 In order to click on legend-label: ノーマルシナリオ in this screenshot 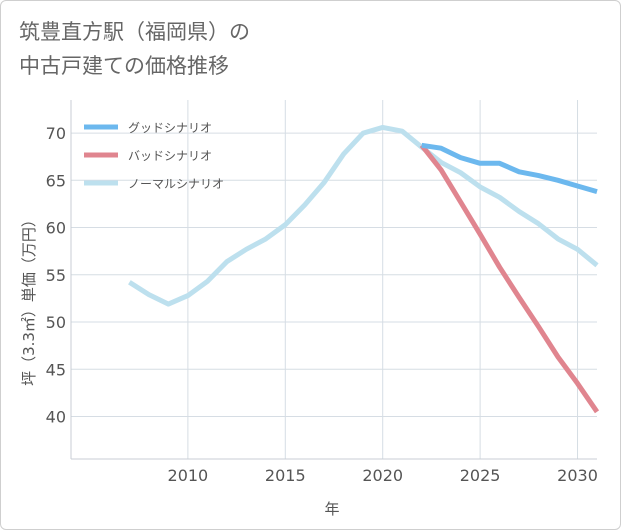, I will do `click(176, 184)`.